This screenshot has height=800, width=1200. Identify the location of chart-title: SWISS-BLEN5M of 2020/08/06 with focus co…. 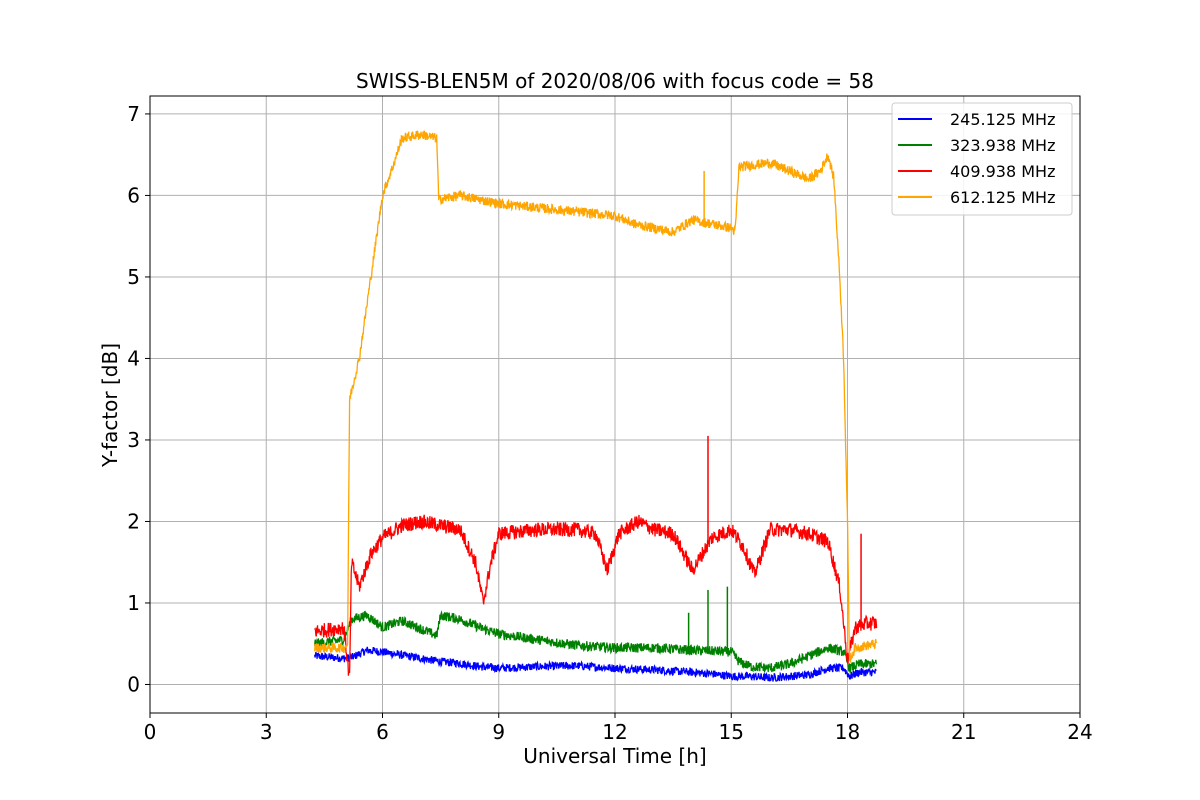
(615, 81).